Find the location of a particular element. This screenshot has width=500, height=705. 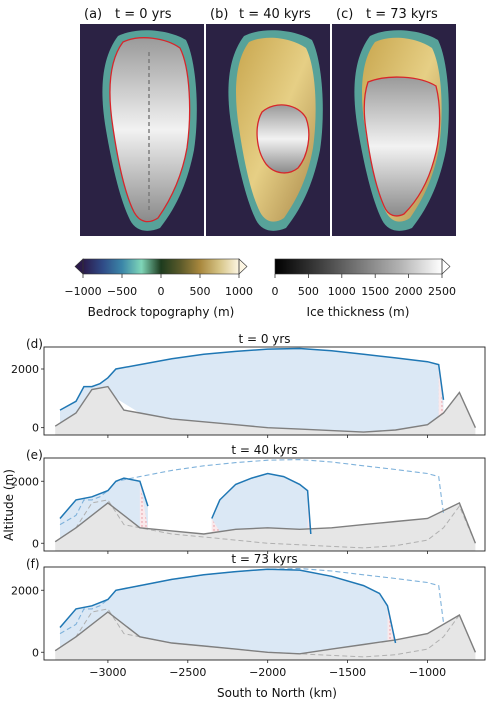

x-tick-label: −2500 is located at coordinates (187, 672).